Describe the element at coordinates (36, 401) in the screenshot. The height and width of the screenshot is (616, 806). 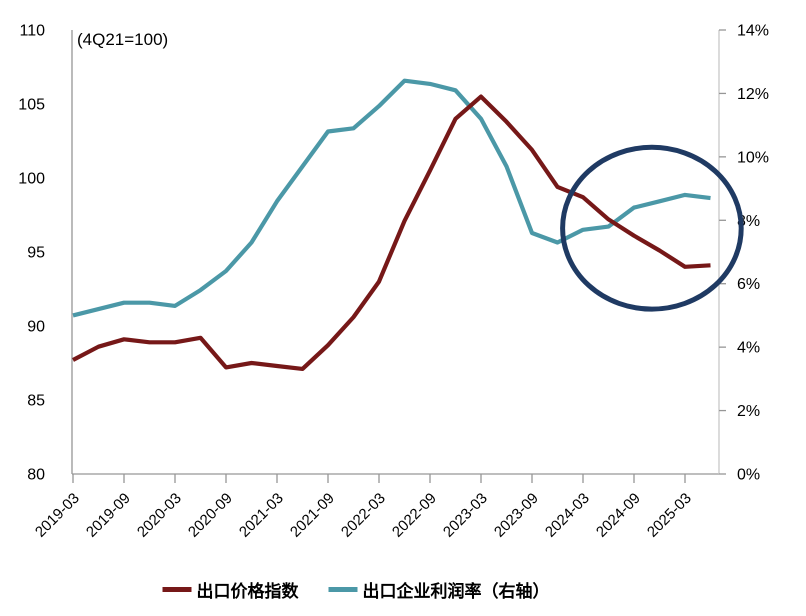
I see `left-axis-tick-label: 85` at that location.